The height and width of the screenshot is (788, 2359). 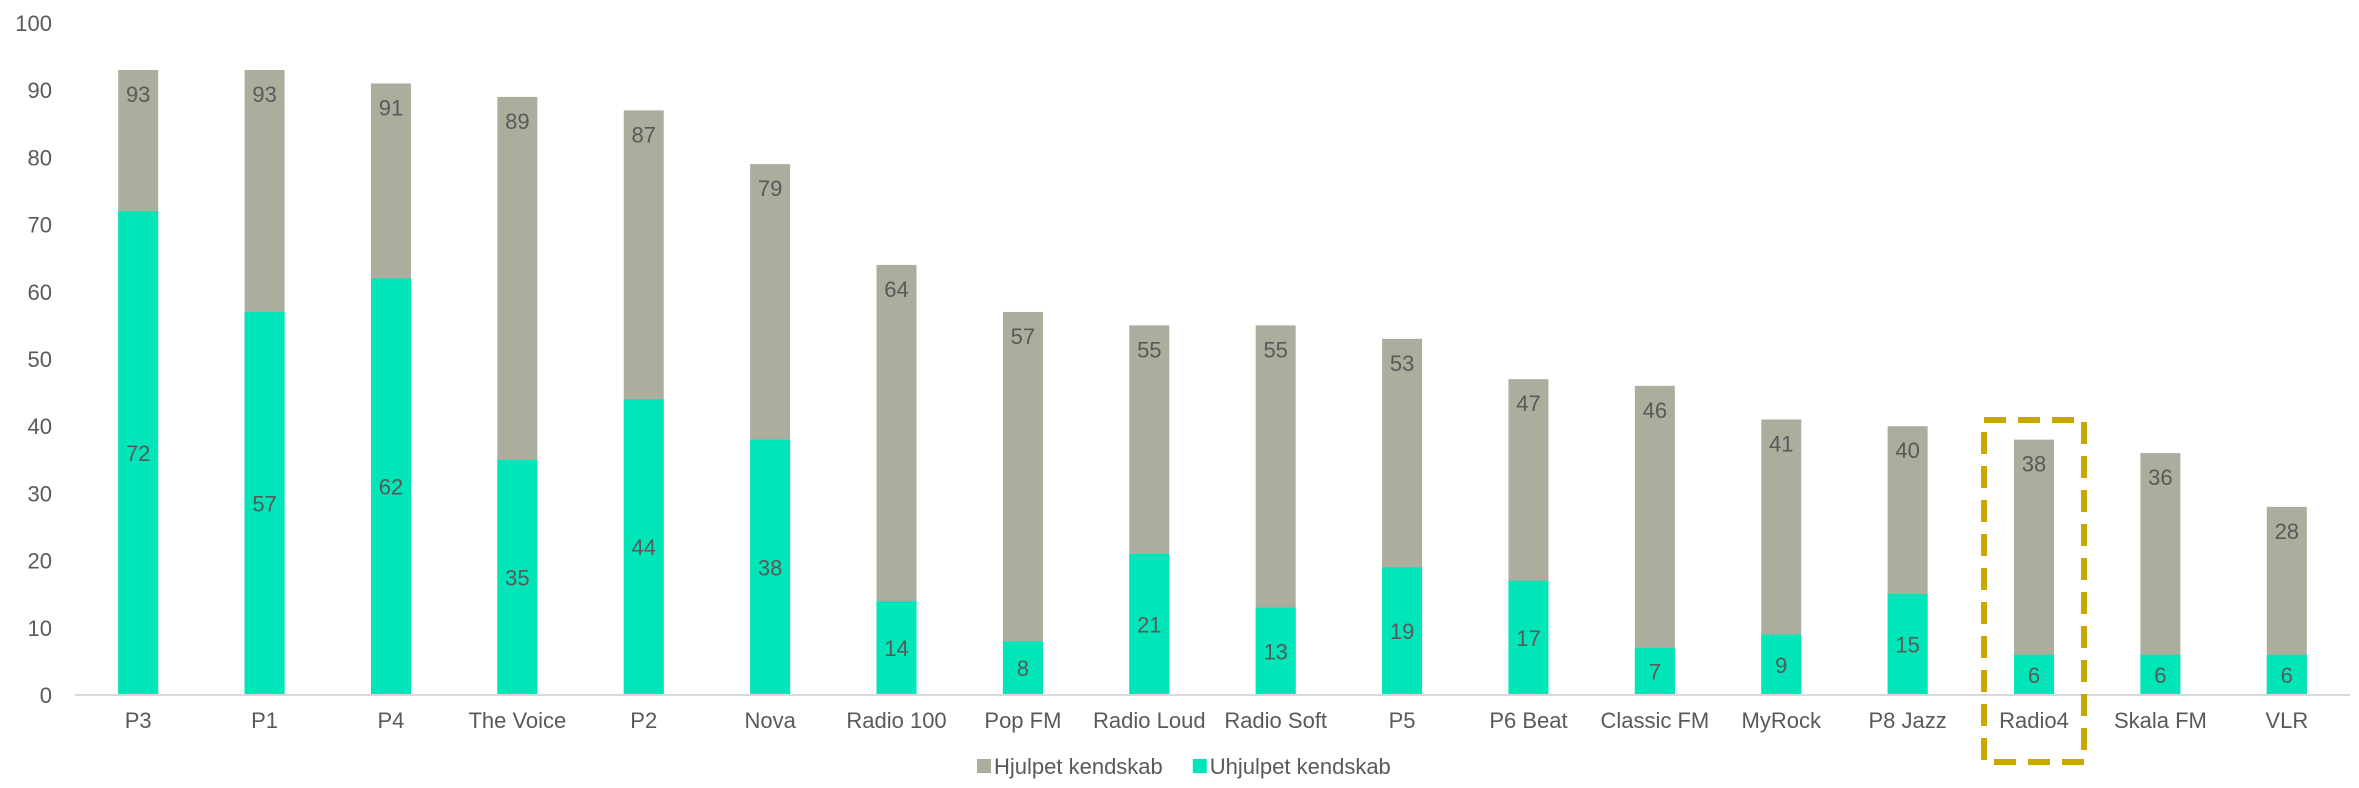 What do you see at coordinates (1654, 720) in the screenshot?
I see `x-category-label: Classic FM` at bounding box center [1654, 720].